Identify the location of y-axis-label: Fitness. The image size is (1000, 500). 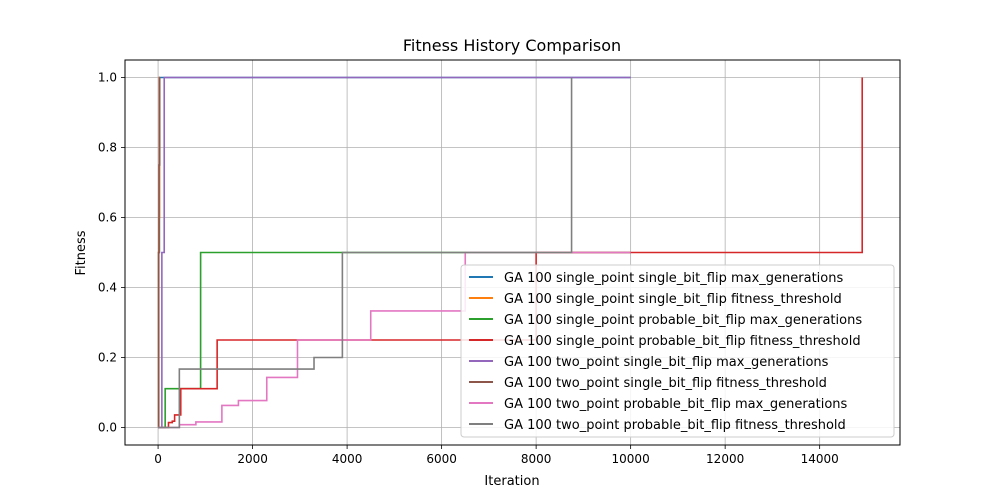
(81, 252).